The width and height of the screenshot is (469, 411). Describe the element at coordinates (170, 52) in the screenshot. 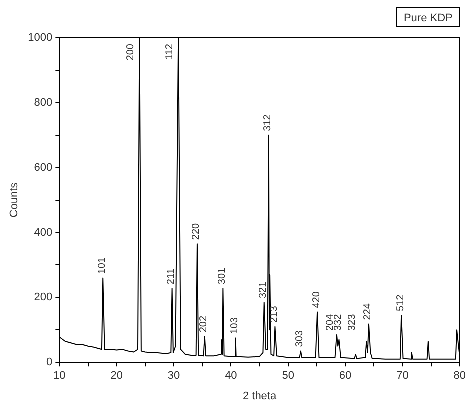

I see `annotation: 112` at that location.